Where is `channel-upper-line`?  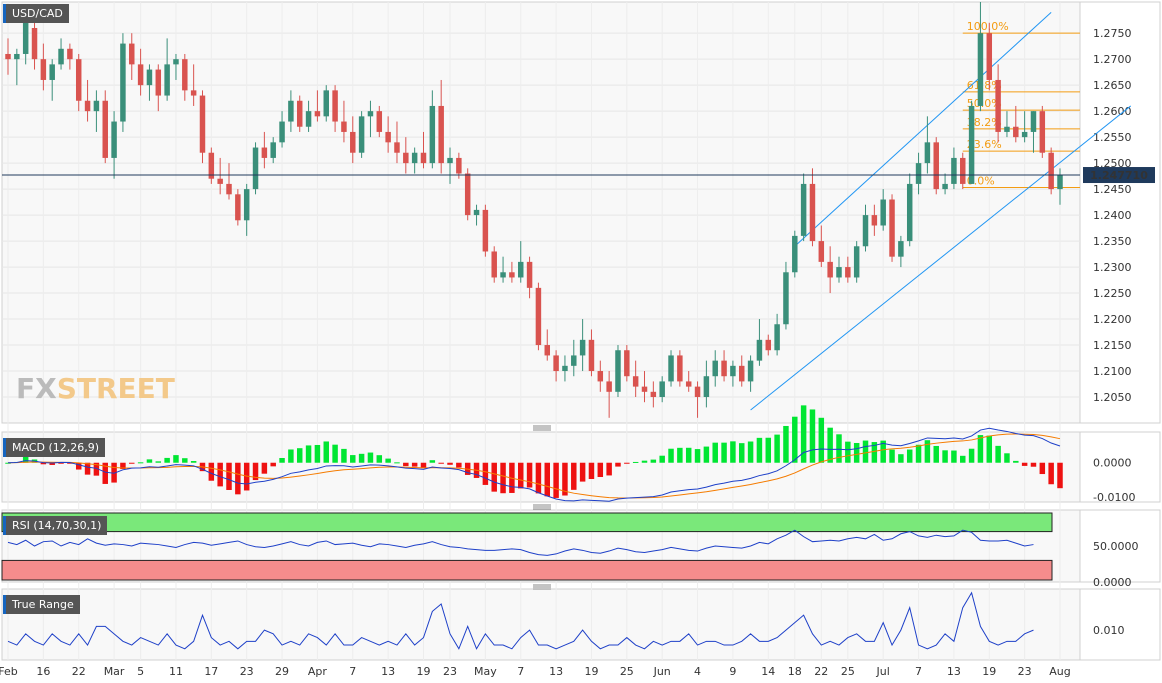
channel-upper-line is located at coordinates (923, 129).